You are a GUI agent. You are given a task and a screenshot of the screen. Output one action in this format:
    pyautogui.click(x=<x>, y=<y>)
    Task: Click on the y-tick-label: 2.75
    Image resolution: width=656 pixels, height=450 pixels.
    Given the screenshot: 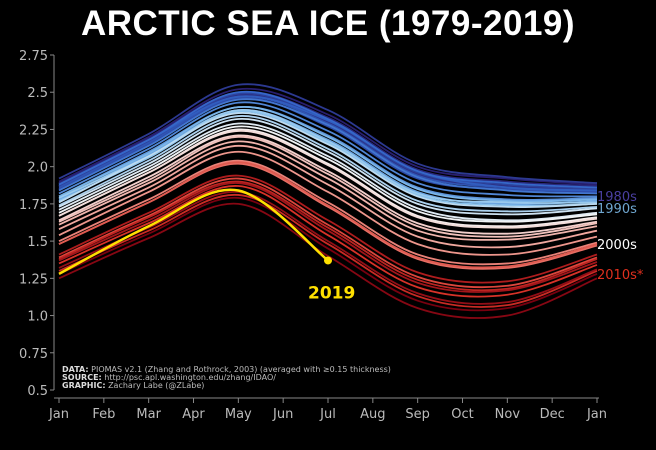 What is the action you would take?
    pyautogui.click(x=33, y=56)
    